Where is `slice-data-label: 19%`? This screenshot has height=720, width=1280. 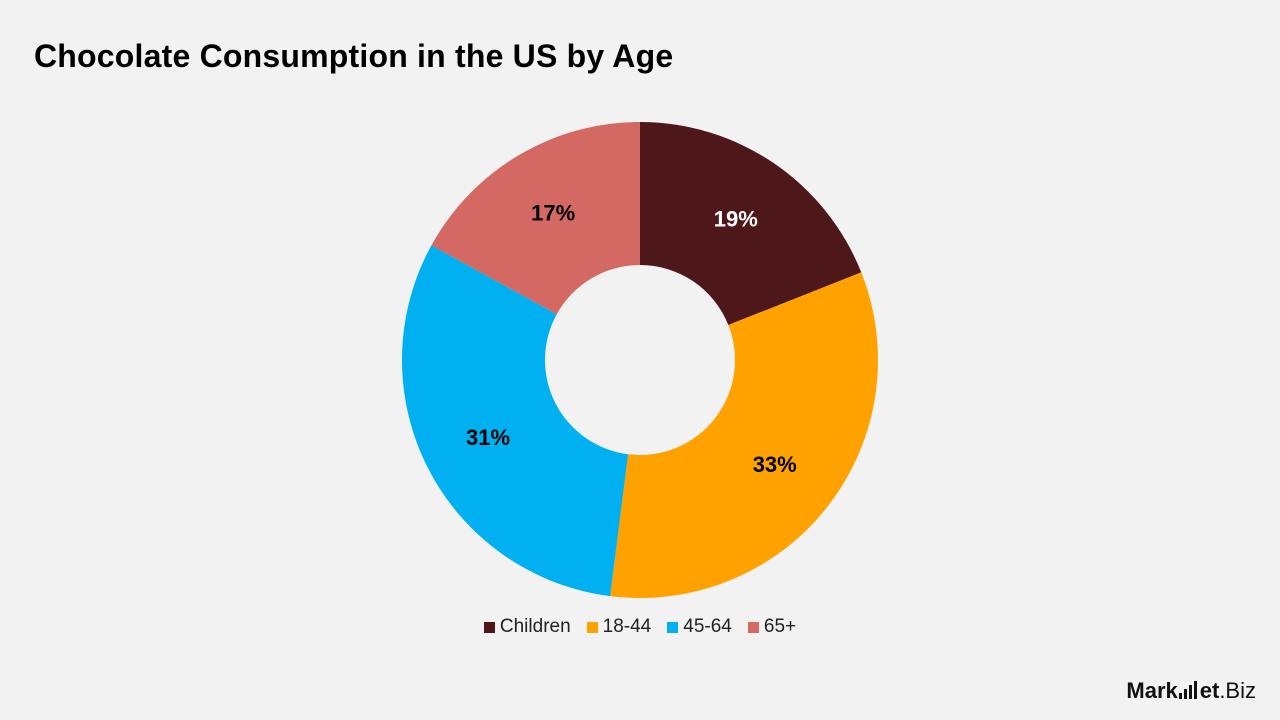 slice-data-label: 19% is located at coordinates (736, 218).